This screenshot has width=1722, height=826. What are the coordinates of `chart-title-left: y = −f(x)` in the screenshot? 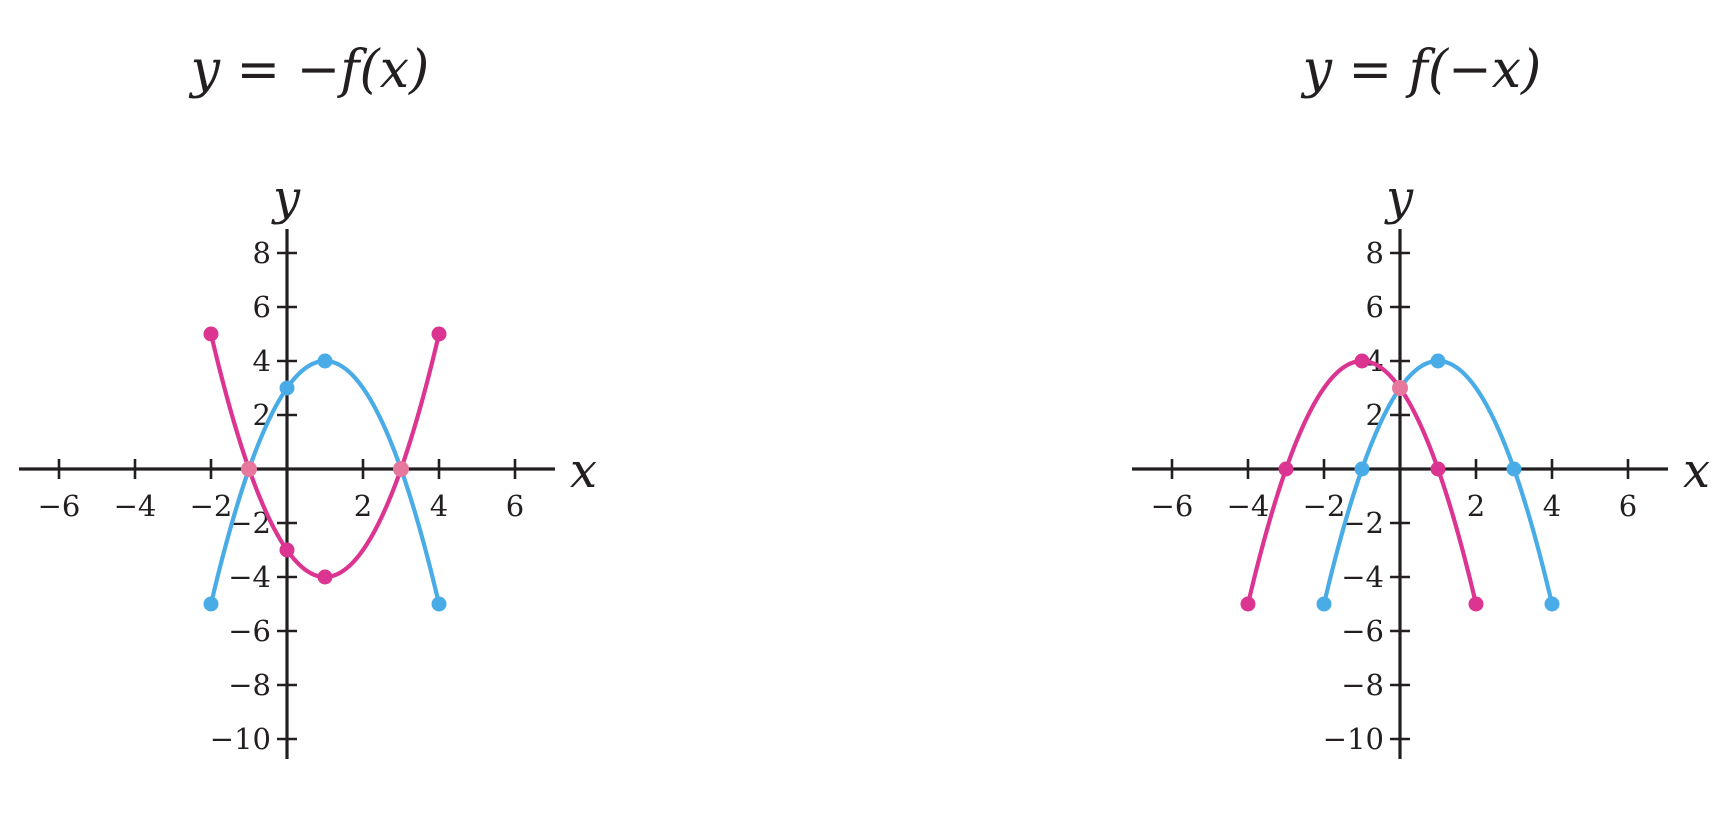 It's located at (310, 70).